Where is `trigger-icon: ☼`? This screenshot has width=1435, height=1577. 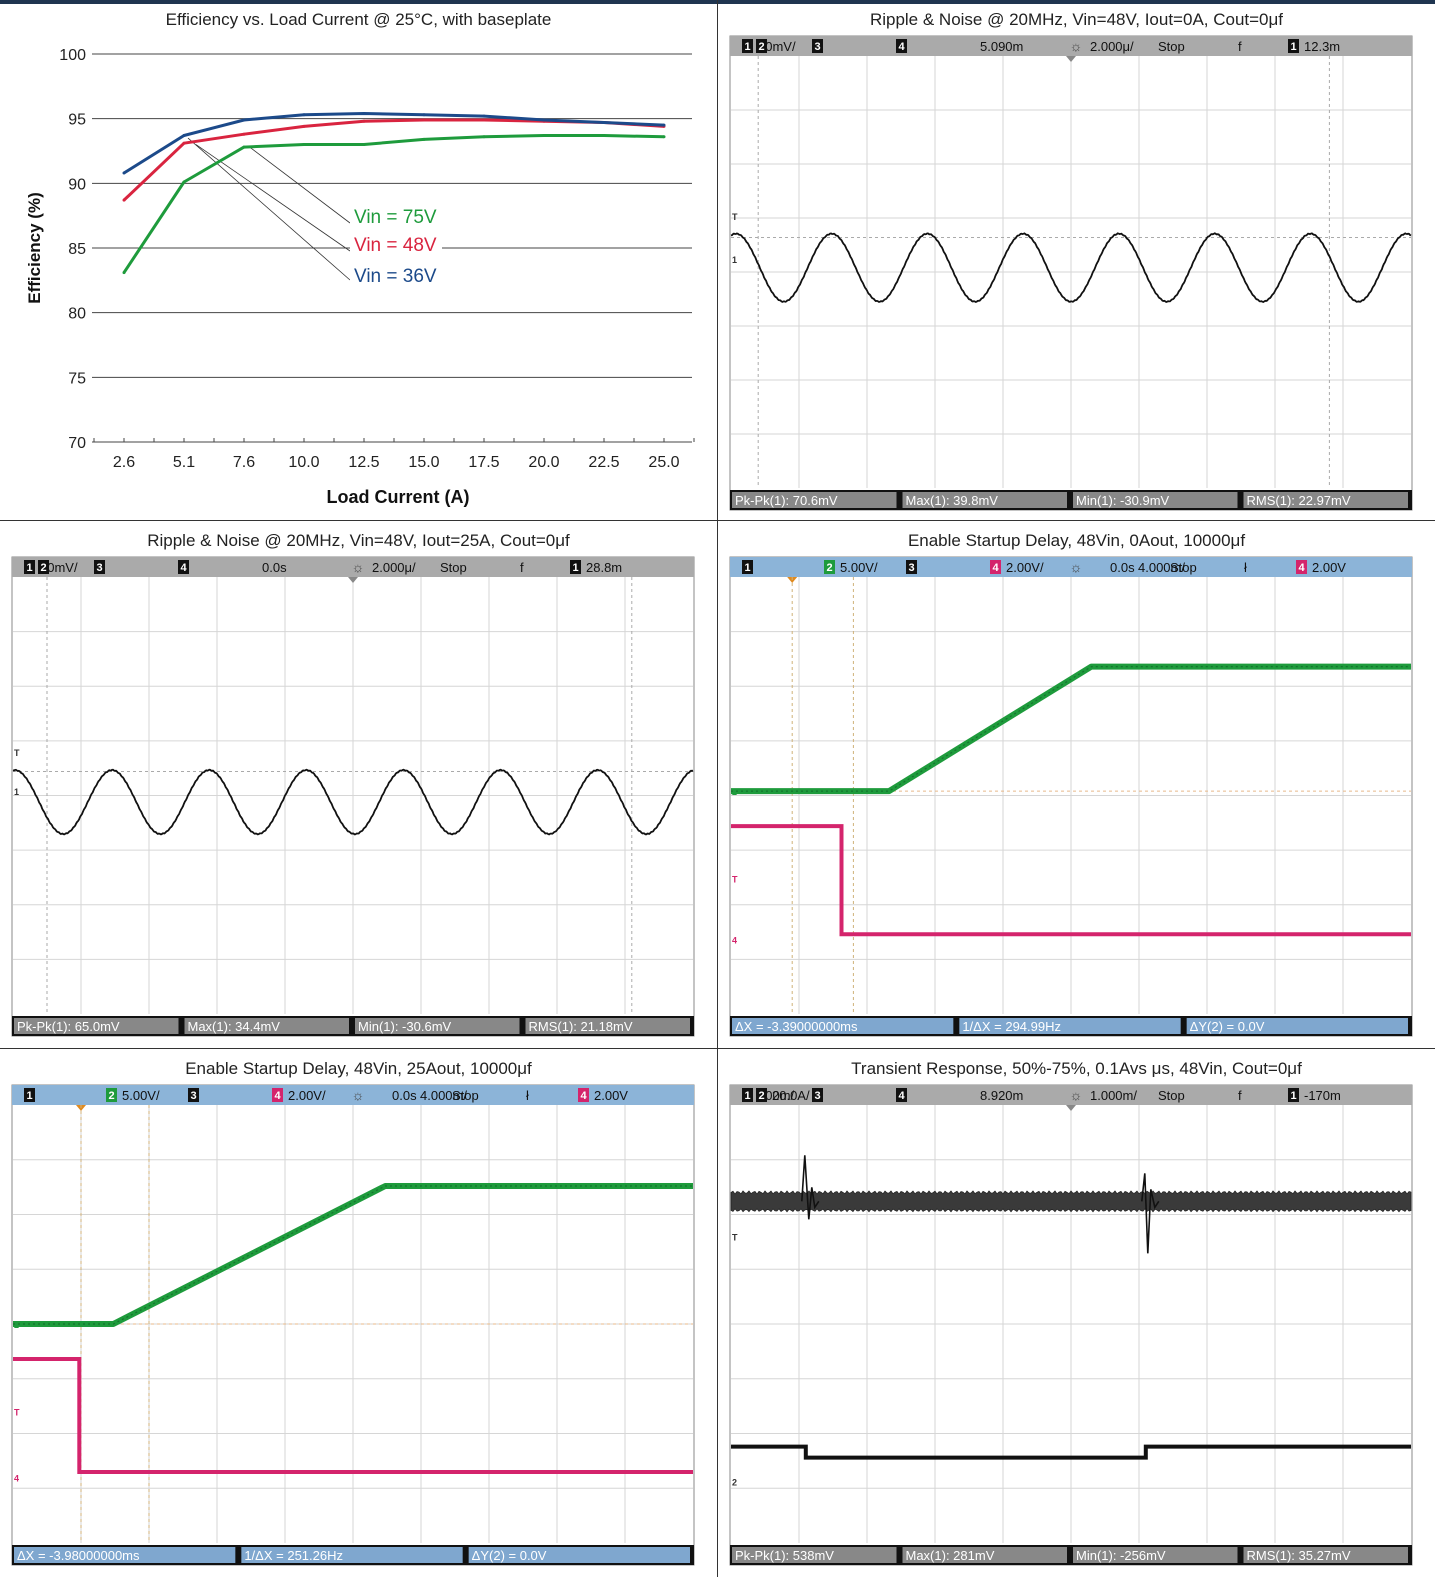 trigger-icon: ☼ is located at coordinates (358, 1095).